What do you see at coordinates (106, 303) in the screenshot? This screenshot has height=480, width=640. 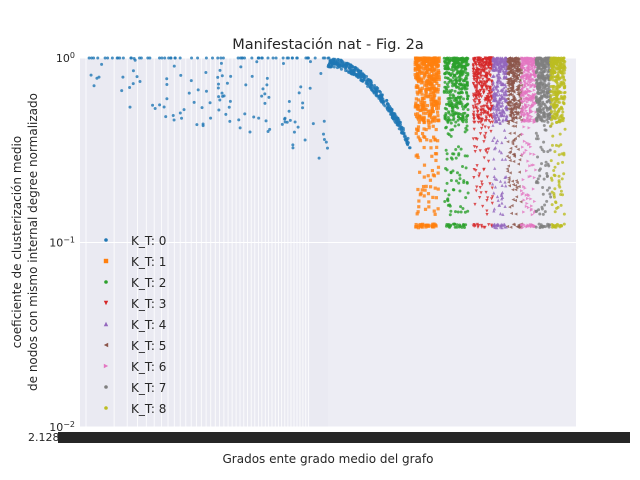 I see `legend-marker` at bounding box center [106, 303].